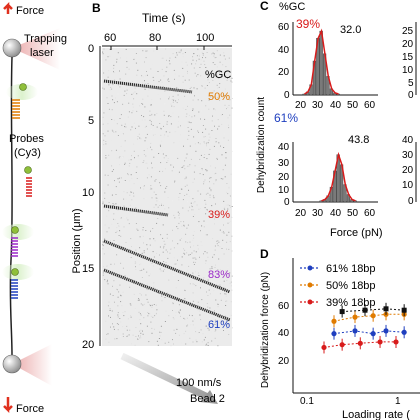 The height and width of the screenshot is (420, 420). What do you see at coordinates (409, 114) in the screenshot?
I see `adjacent-histogram-axes: 25 20 15 10 5 0 40 30 20 10 0` at bounding box center [409, 114].